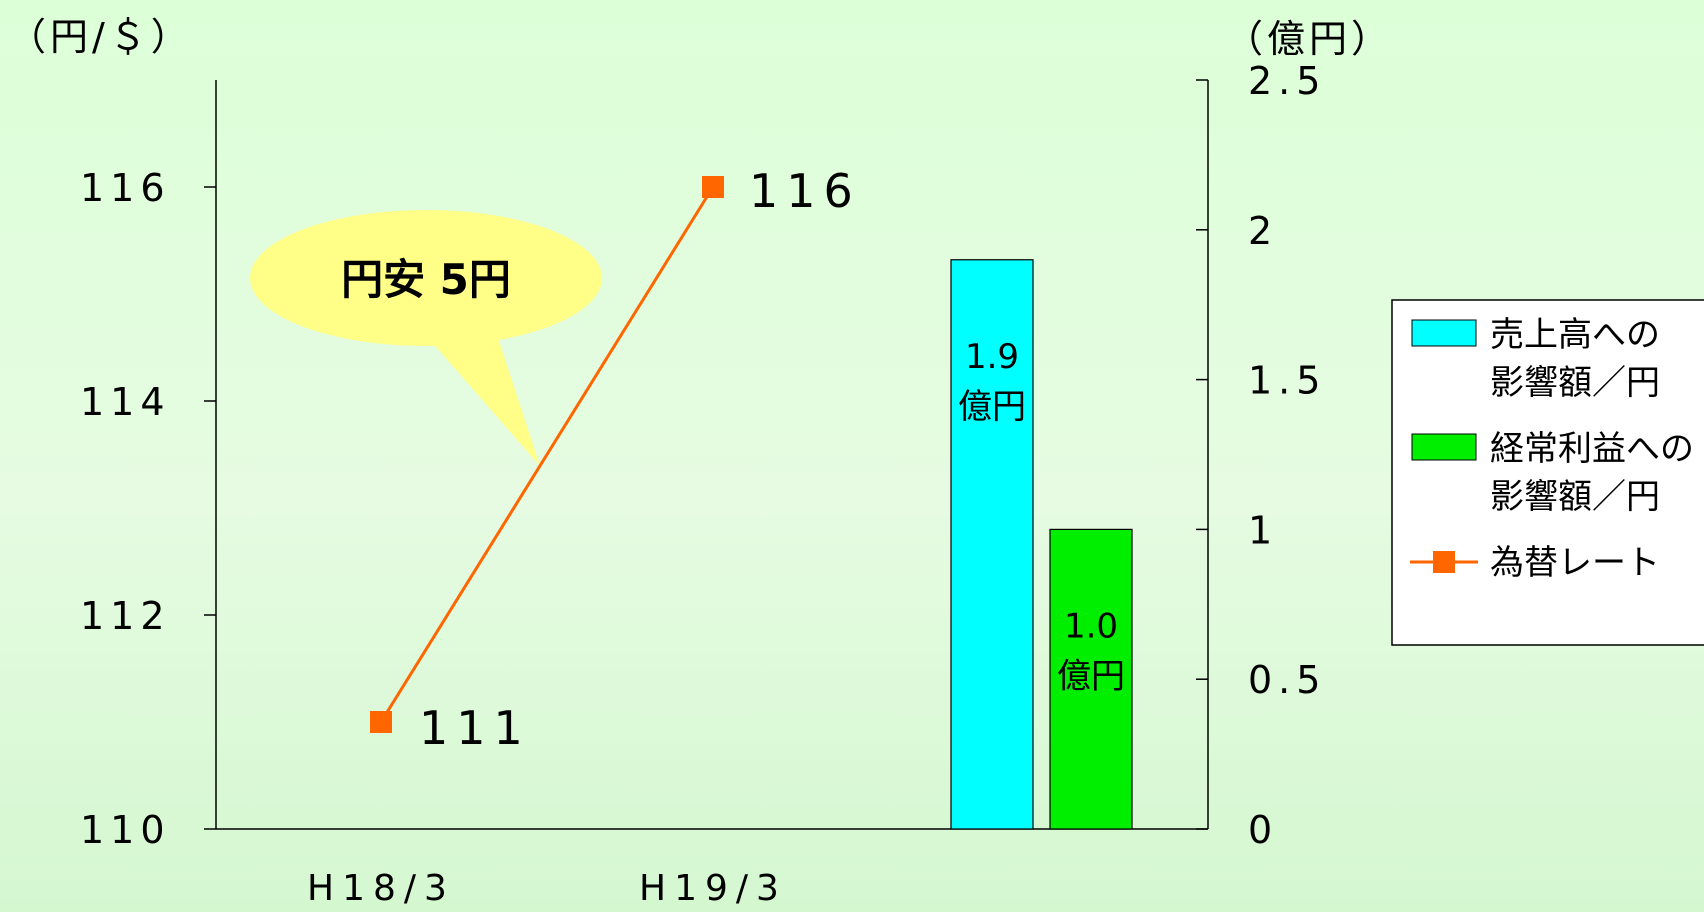  What do you see at coordinates (1592, 449) in the screenshot?
I see `legend-label: 経常利益への` at bounding box center [1592, 449].